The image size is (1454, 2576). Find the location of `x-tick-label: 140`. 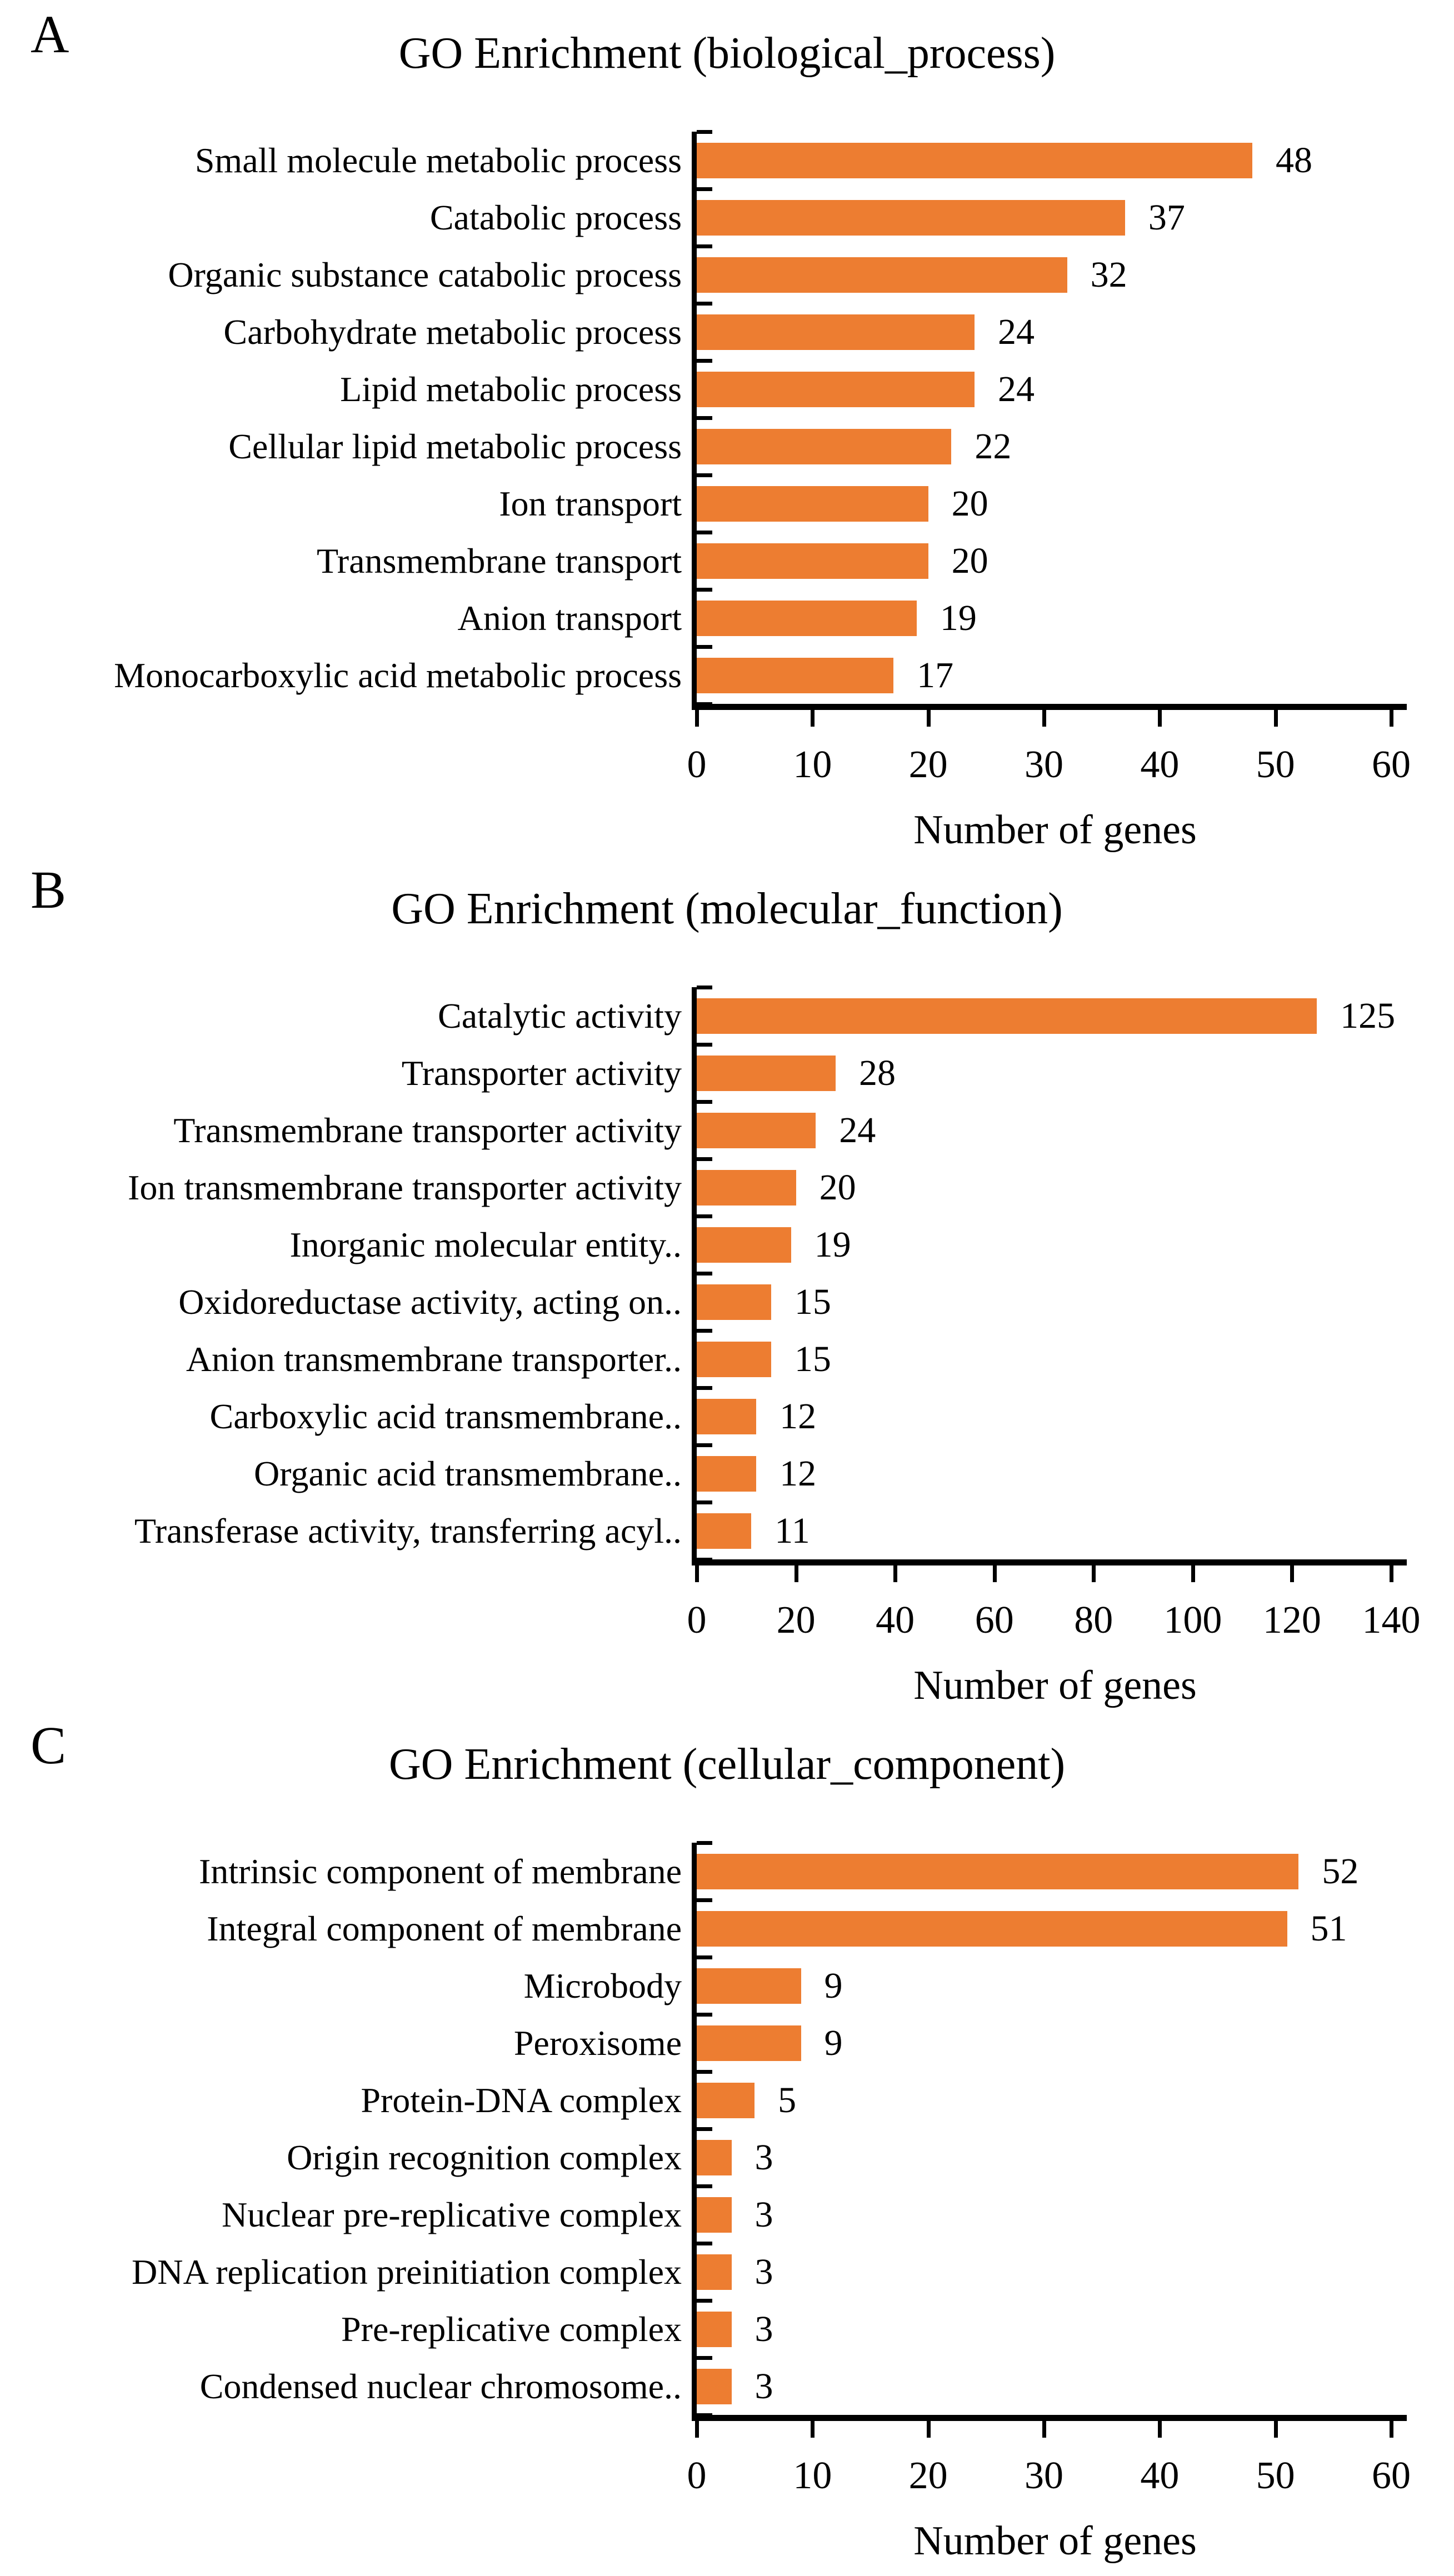

x-tick-label: 140 is located at coordinates (1391, 1621).